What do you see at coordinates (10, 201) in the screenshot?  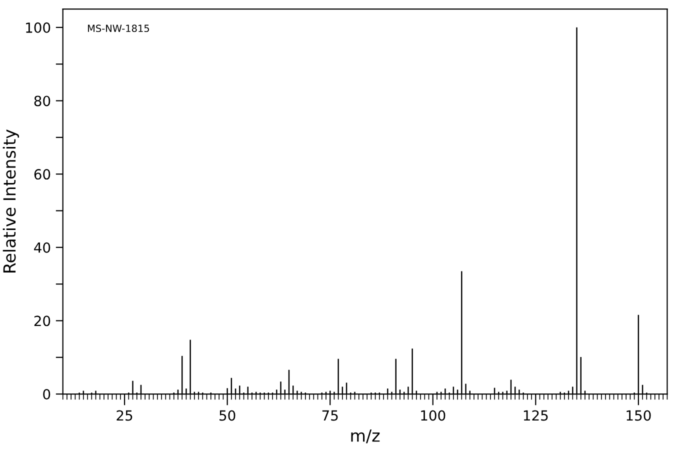 I see `y-axis-title: Relative Intensity` at bounding box center [10, 201].